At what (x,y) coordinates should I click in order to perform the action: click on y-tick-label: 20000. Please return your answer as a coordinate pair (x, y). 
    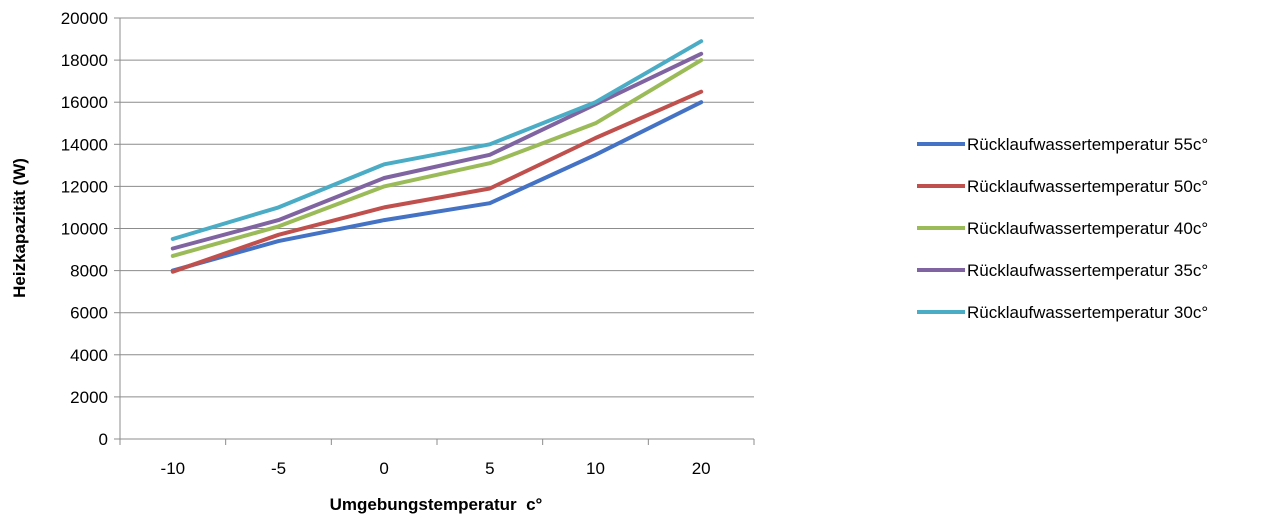
    Looking at the image, I should click on (84, 18).